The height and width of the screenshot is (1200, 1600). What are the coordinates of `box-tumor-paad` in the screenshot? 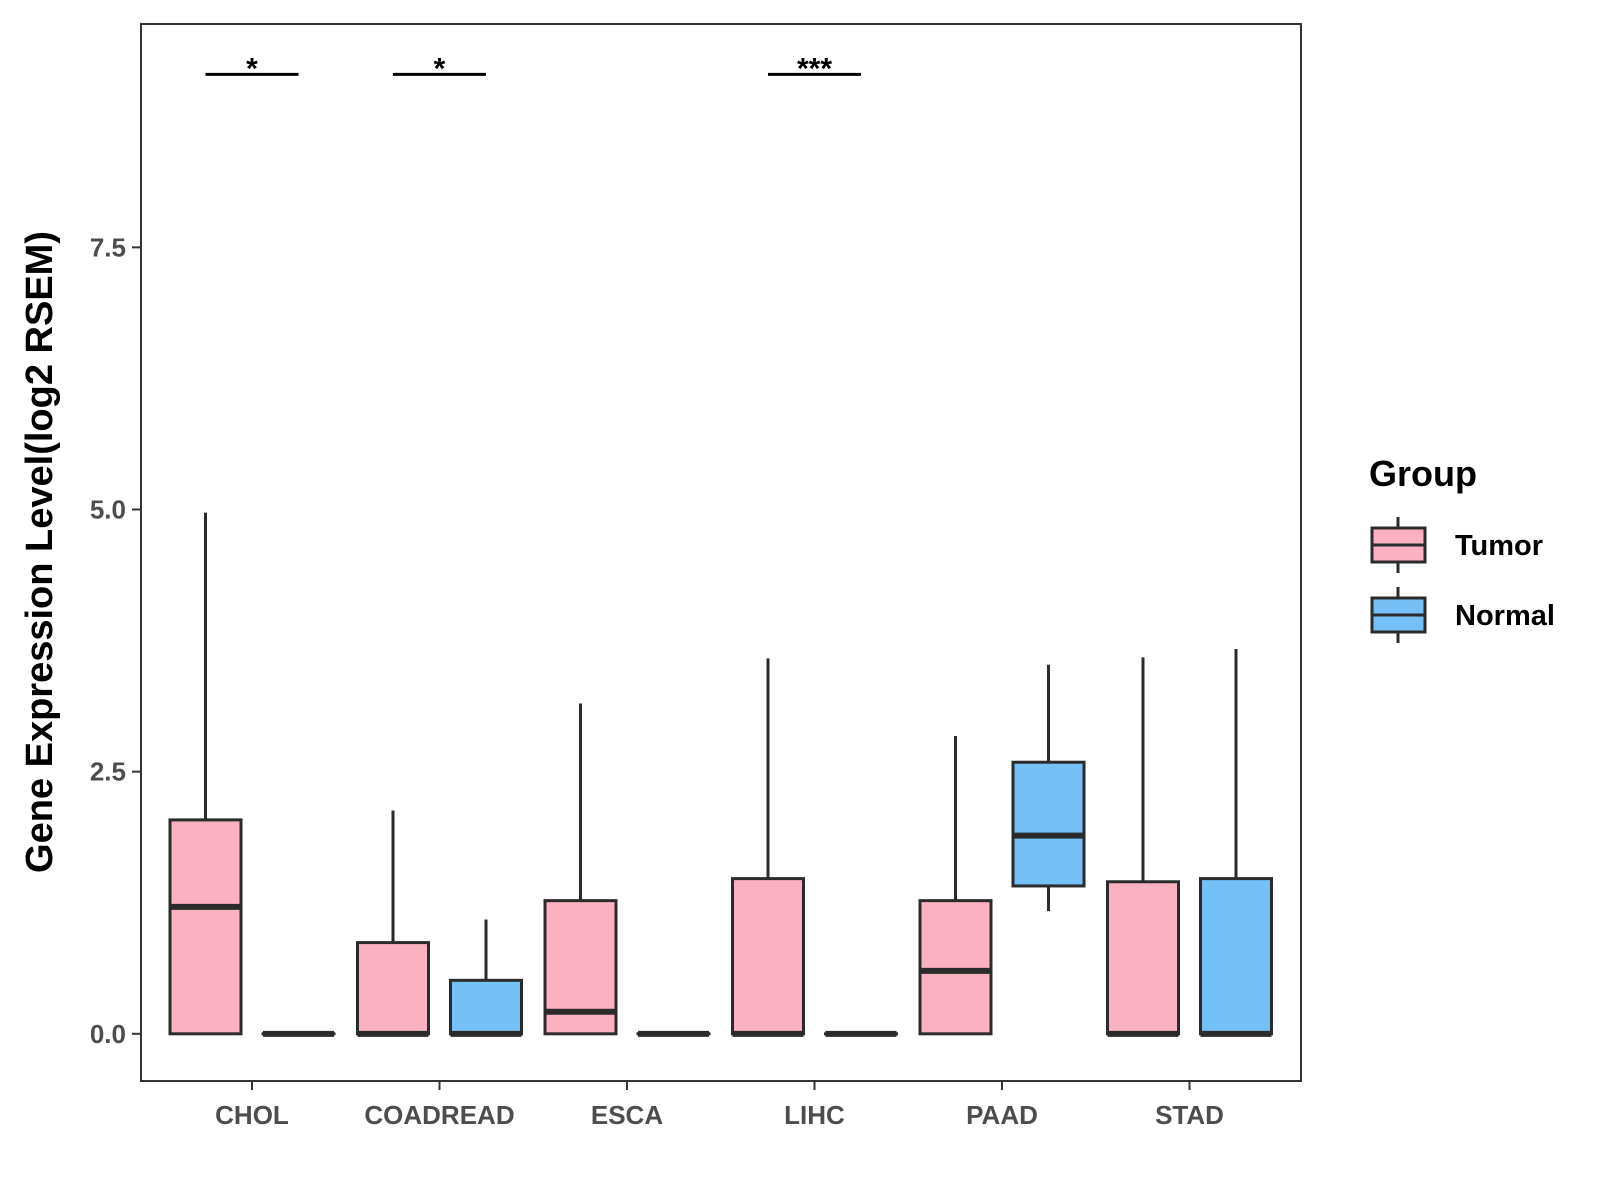 It's located at (955, 886).